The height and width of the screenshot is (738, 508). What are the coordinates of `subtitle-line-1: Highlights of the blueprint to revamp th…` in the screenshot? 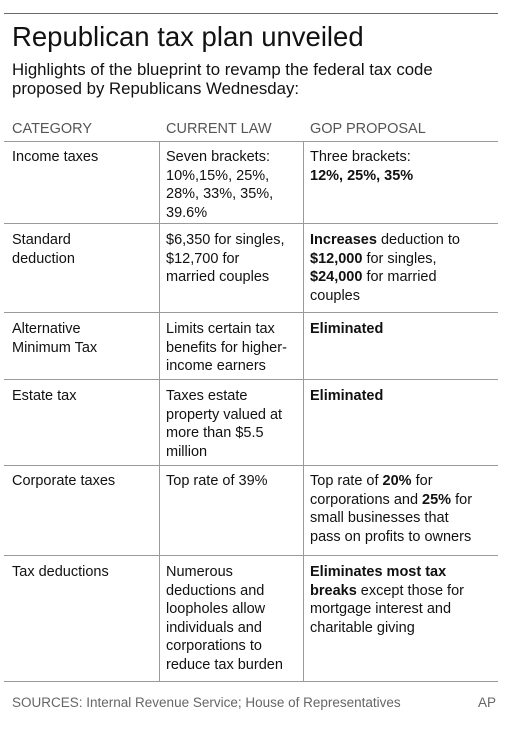 It's located at (222, 69).